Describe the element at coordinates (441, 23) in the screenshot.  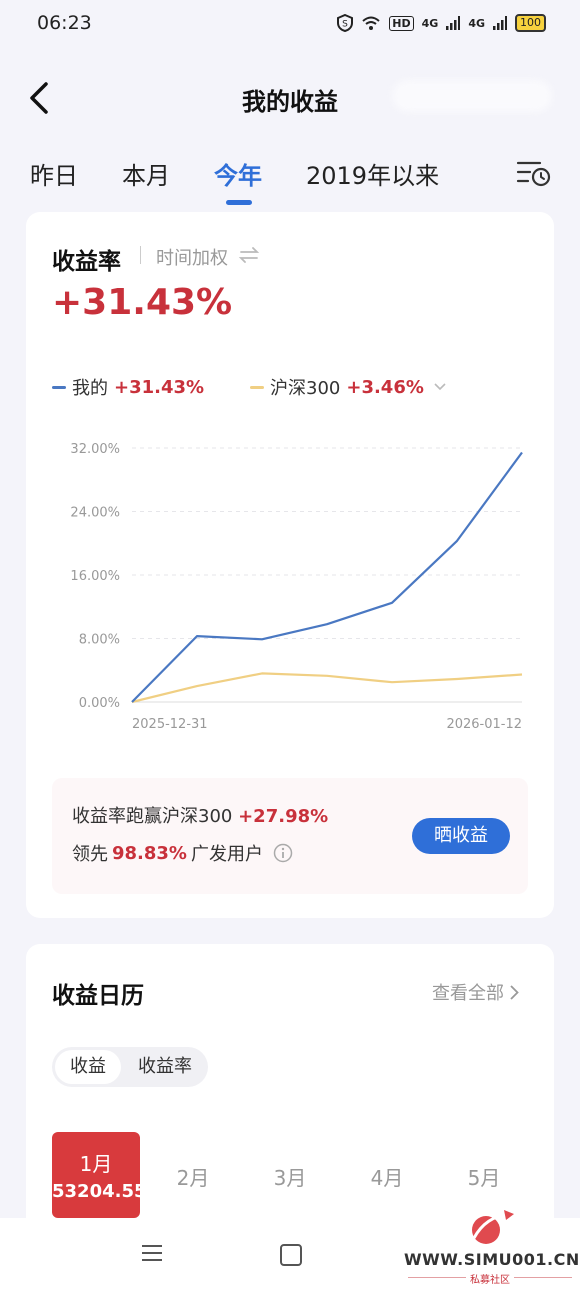
I see `status-icons: S HD 4G 4G 100` at that location.